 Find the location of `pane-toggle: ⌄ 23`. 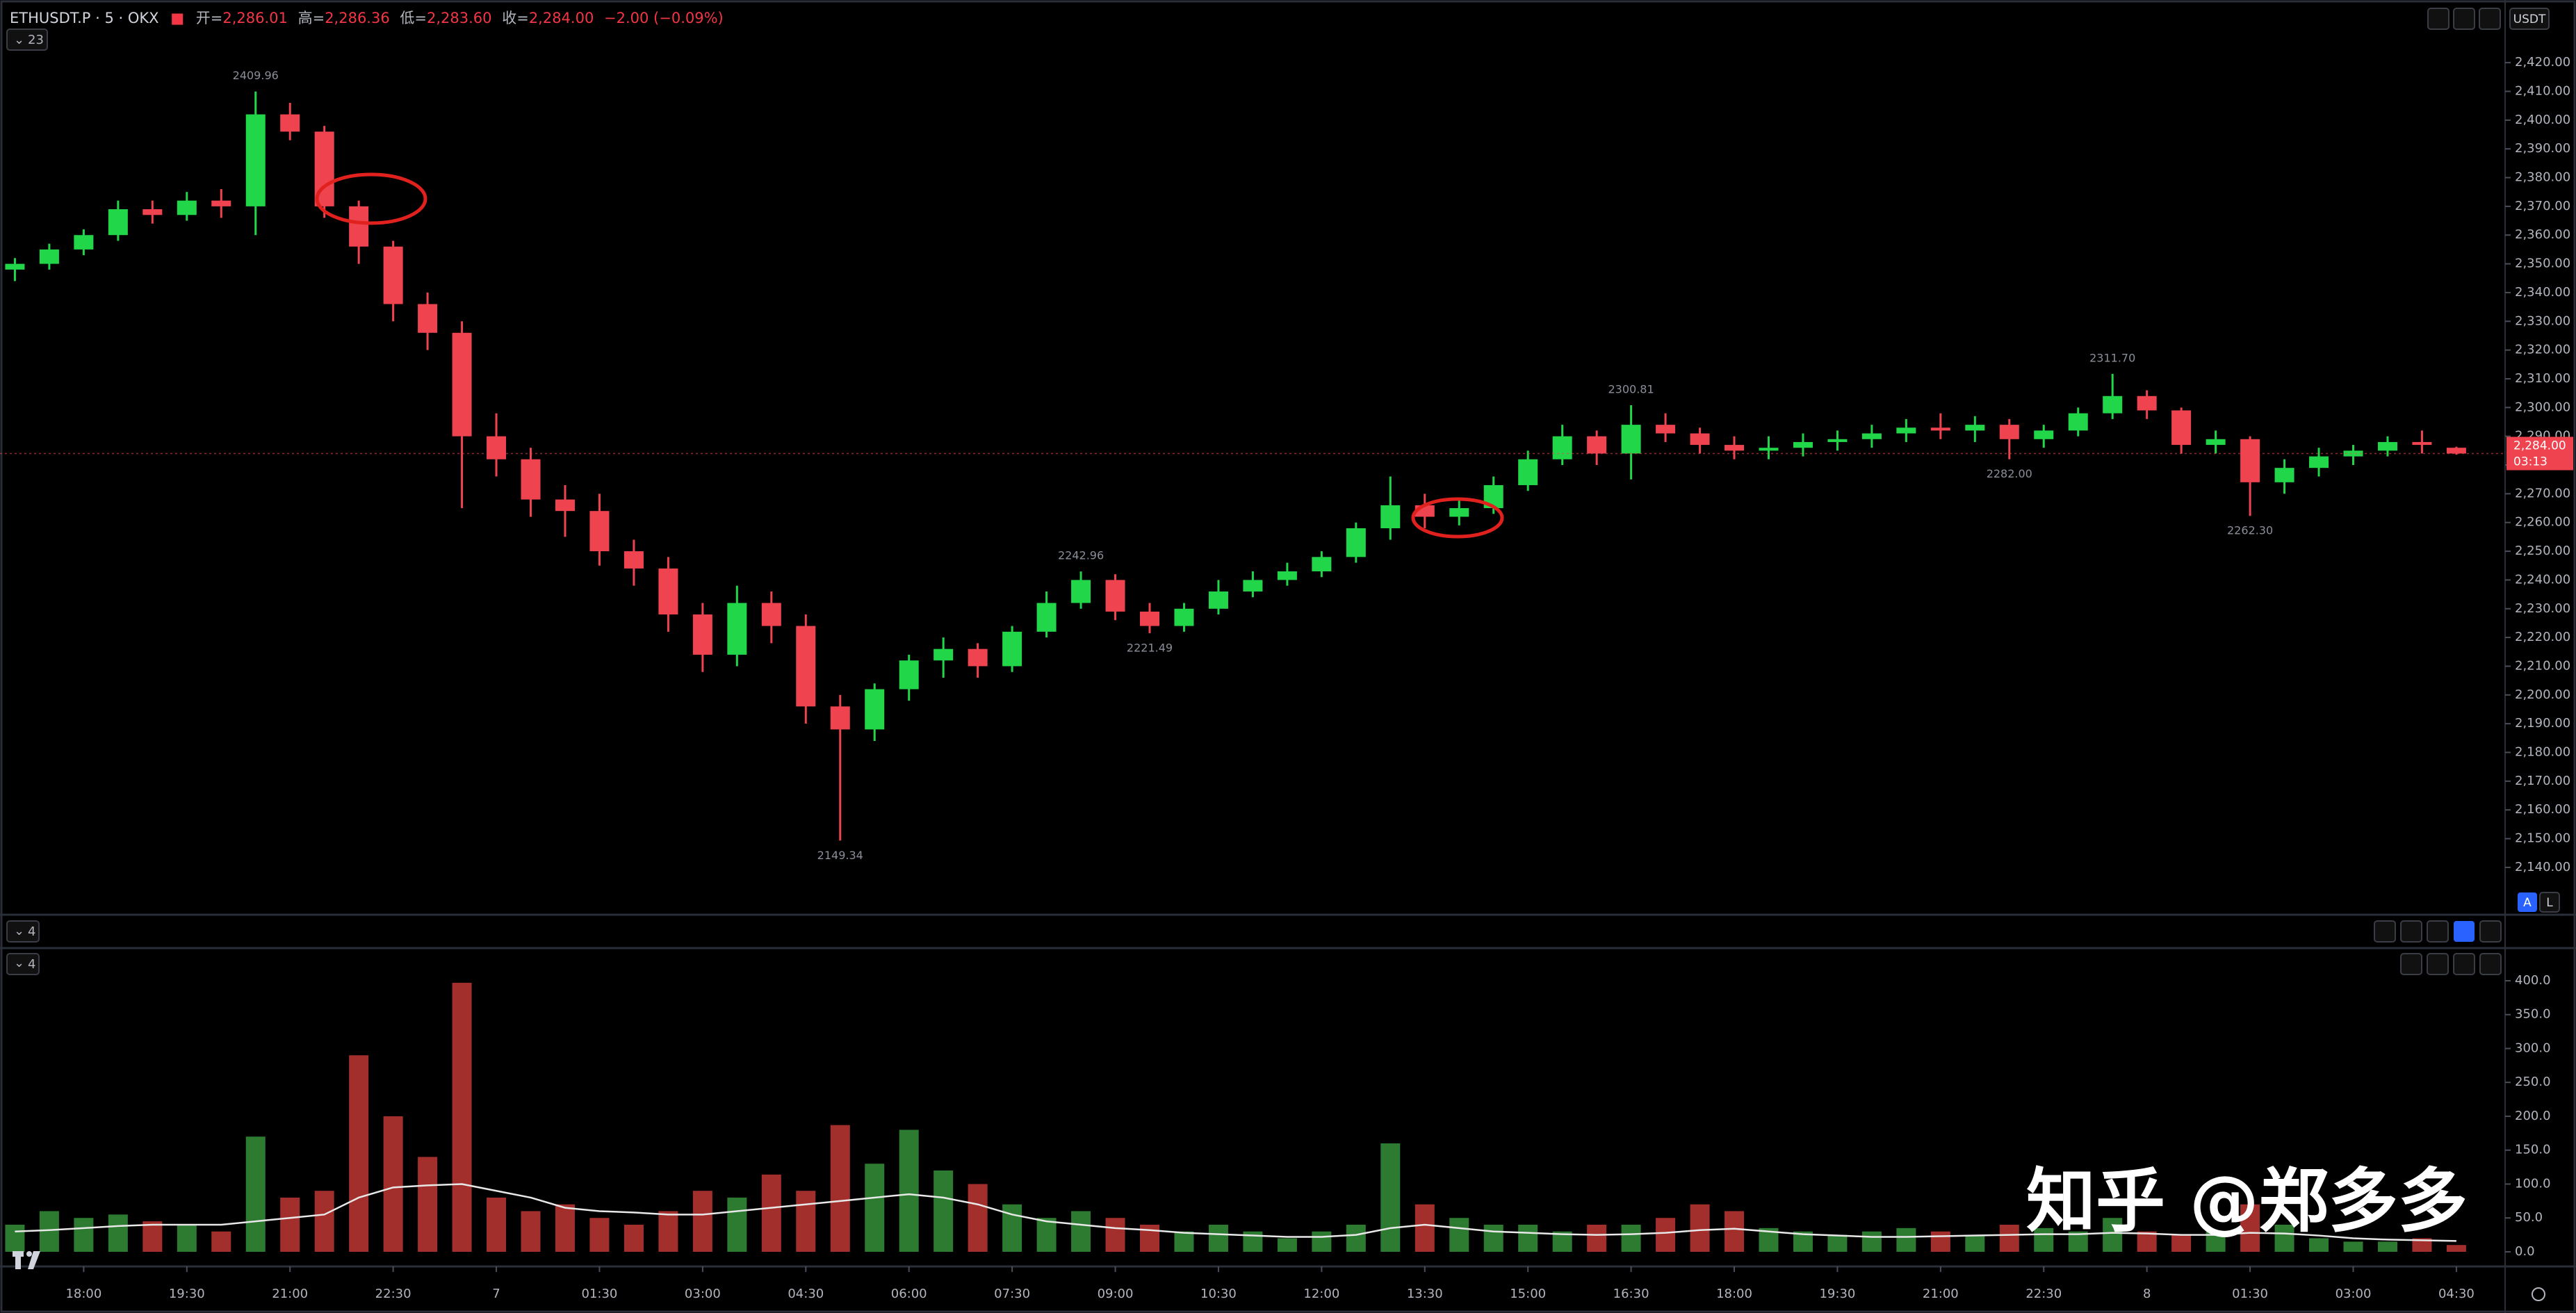

pane-toggle: ⌄ 23 is located at coordinates (27, 39).